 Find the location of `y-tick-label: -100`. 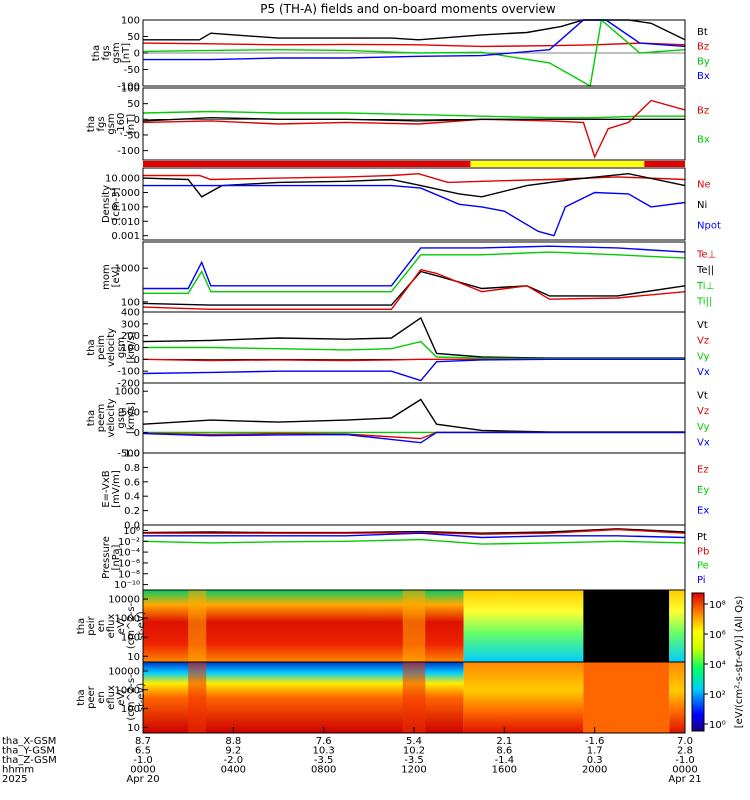

y-tick-label: -100 is located at coordinates (128, 151).